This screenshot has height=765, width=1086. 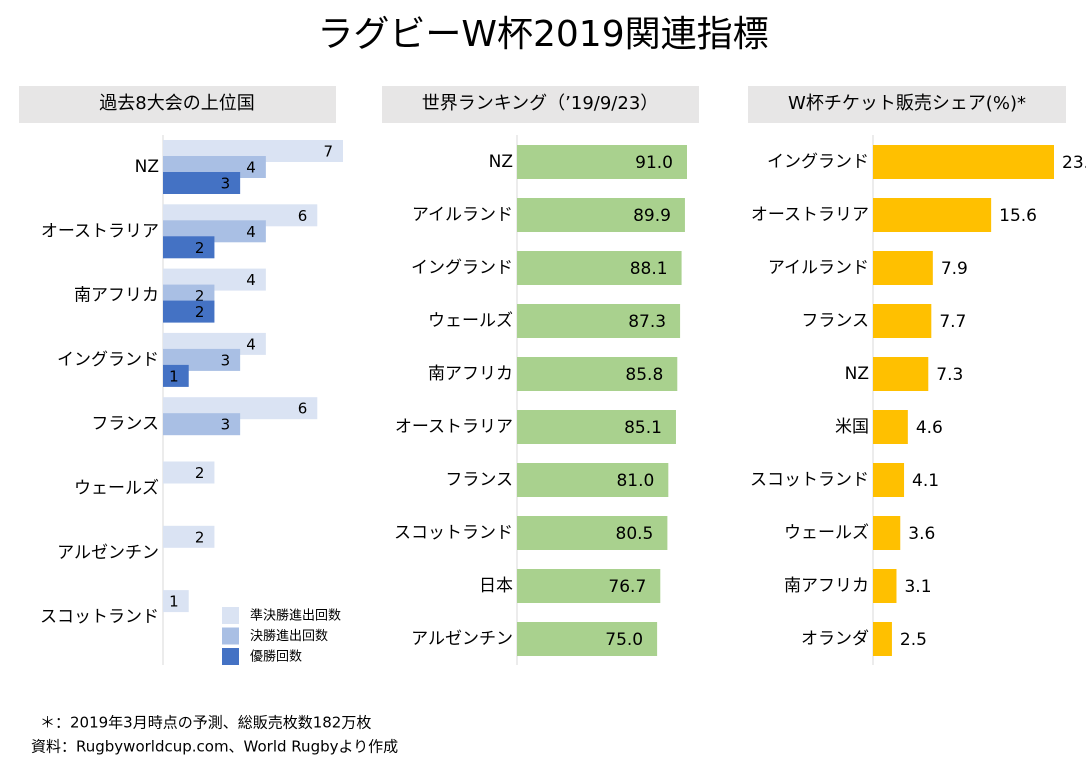 What do you see at coordinates (852, 427) in the screenshot?
I see `category-label: 米国` at bounding box center [852, 427].